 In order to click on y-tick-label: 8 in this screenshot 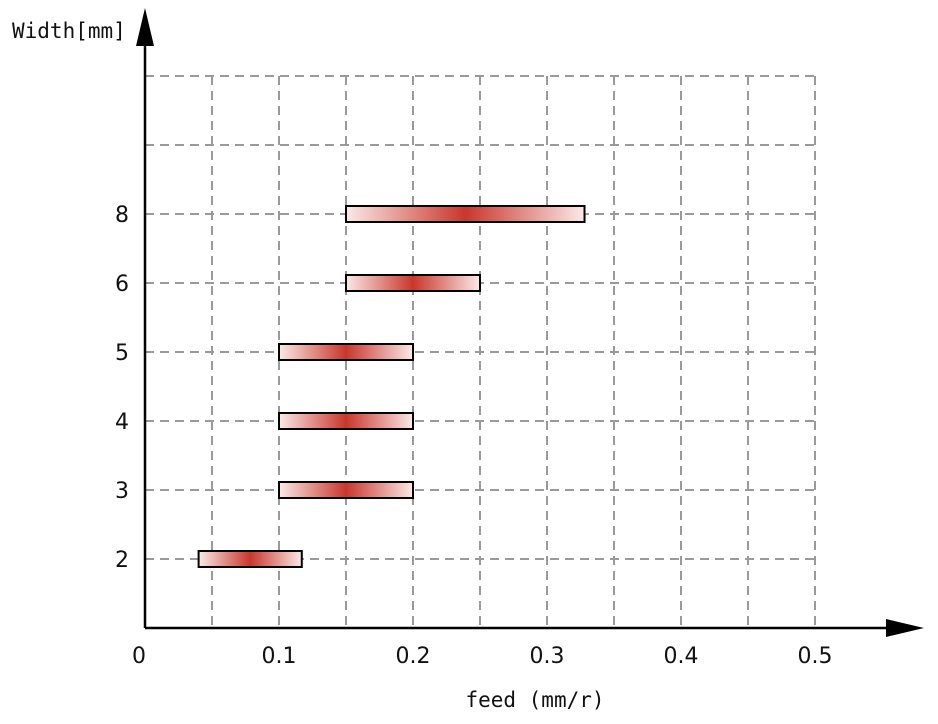, I will do `click(122, 215)`.